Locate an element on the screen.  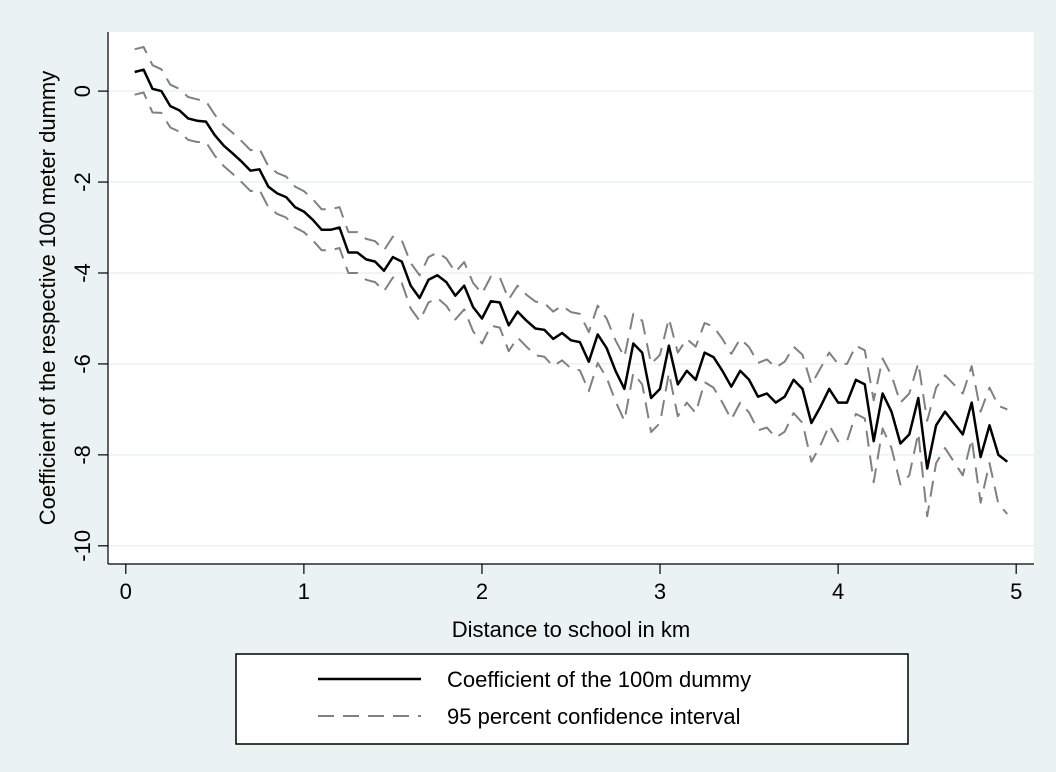
x-axis-title: Distance to school in km is located at coordinates (571, 629).